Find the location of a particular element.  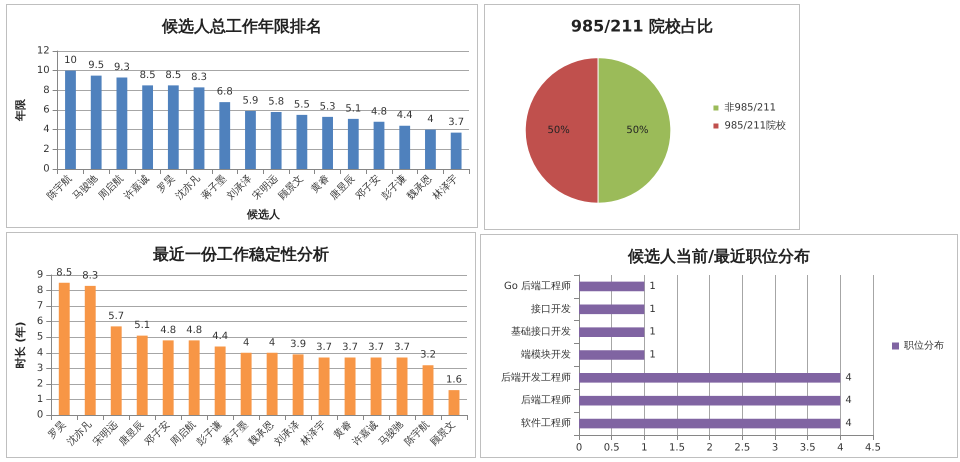

data-label: 5.3 is located at coordinates (328, 106).